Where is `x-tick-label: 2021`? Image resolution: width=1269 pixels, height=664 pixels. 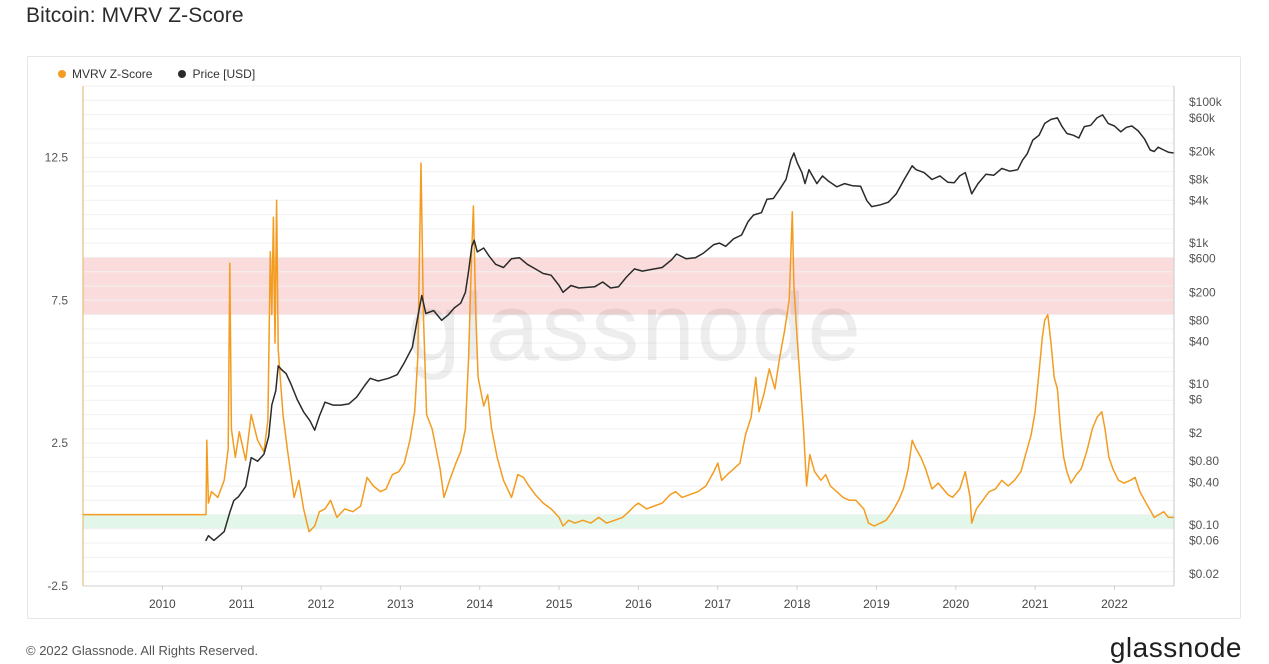
x-tick-label: 2021 is located at coordinates (1035, 604).